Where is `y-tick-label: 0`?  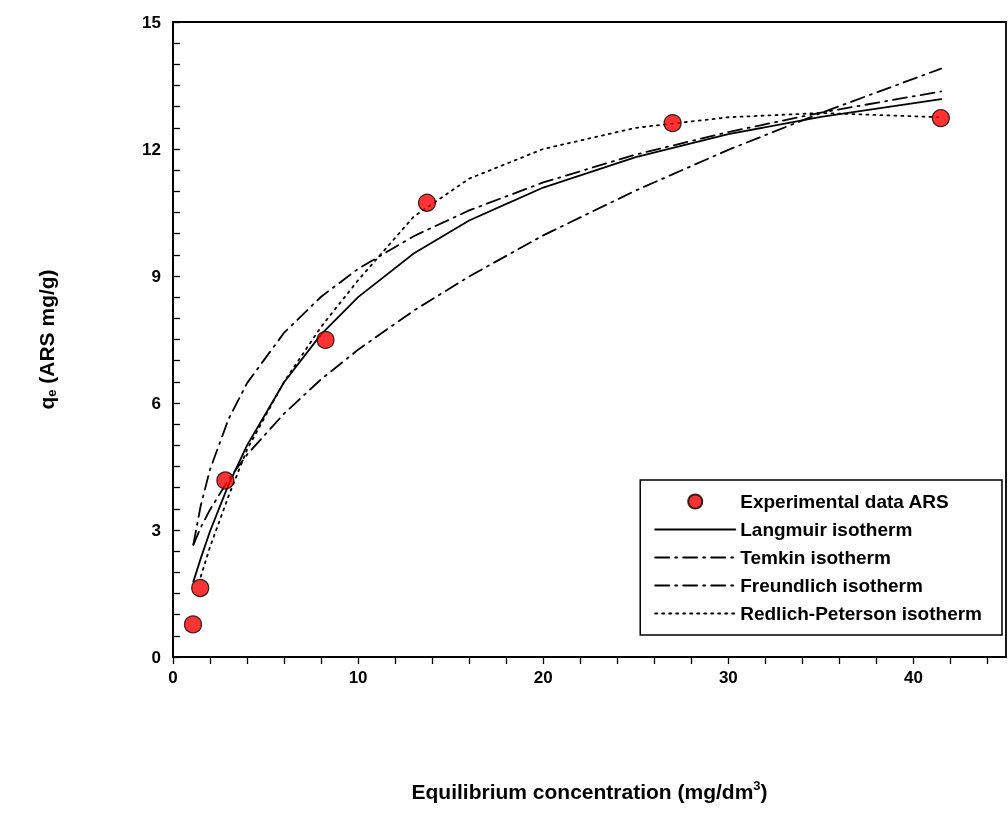 y-tick-label: 0 is located at coordinates (156, 657).